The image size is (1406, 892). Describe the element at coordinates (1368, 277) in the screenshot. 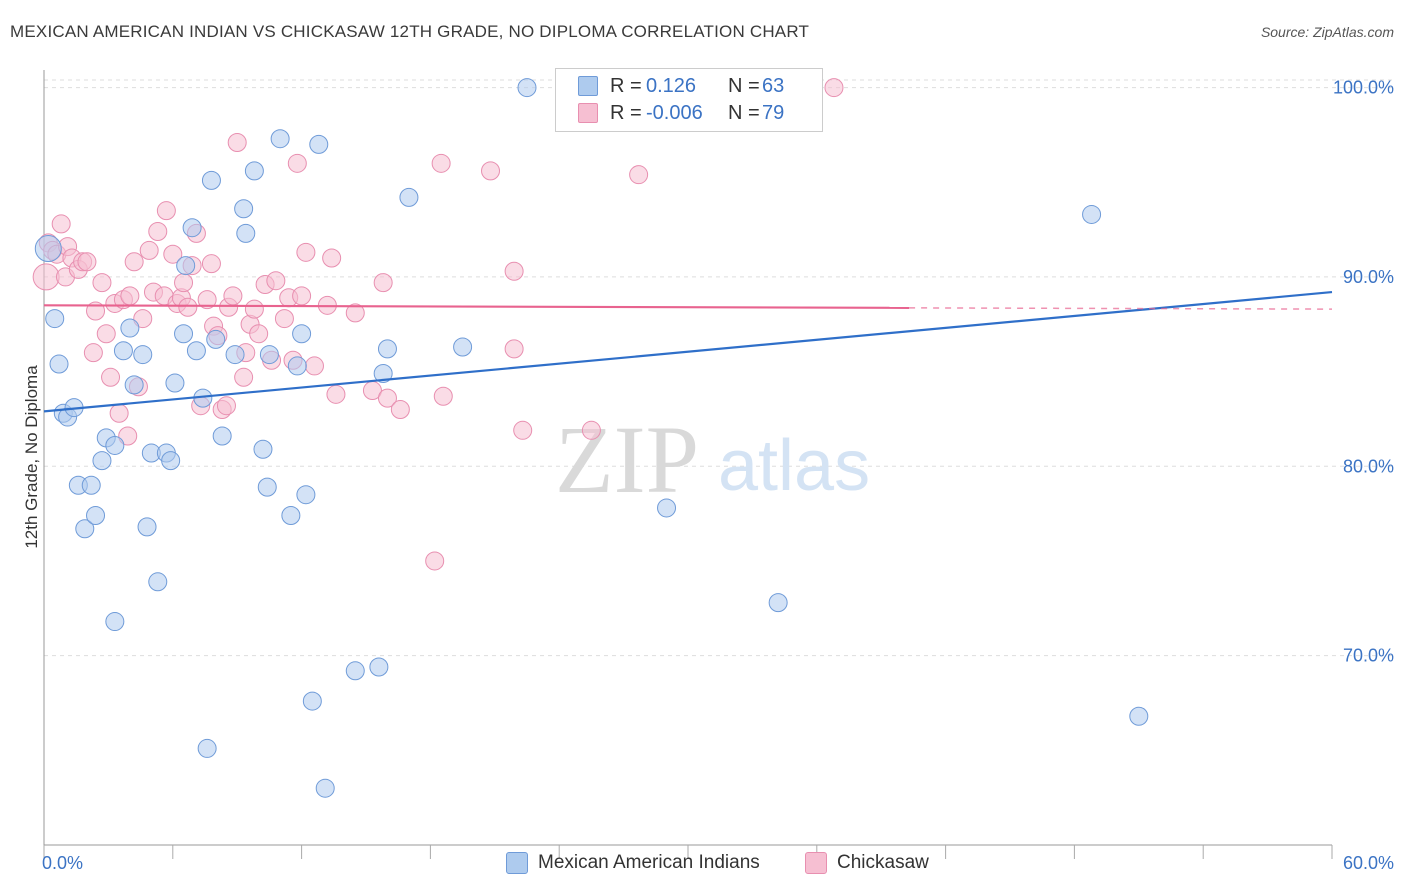

I see `y-tick-label: 90.0%` at that location.